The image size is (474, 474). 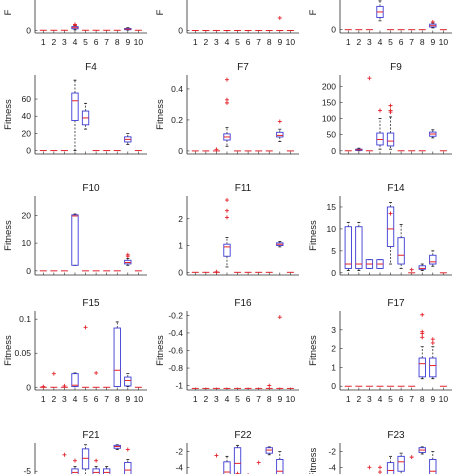 I want to click on y-tick-label: 150, so click(x=329, y=102).